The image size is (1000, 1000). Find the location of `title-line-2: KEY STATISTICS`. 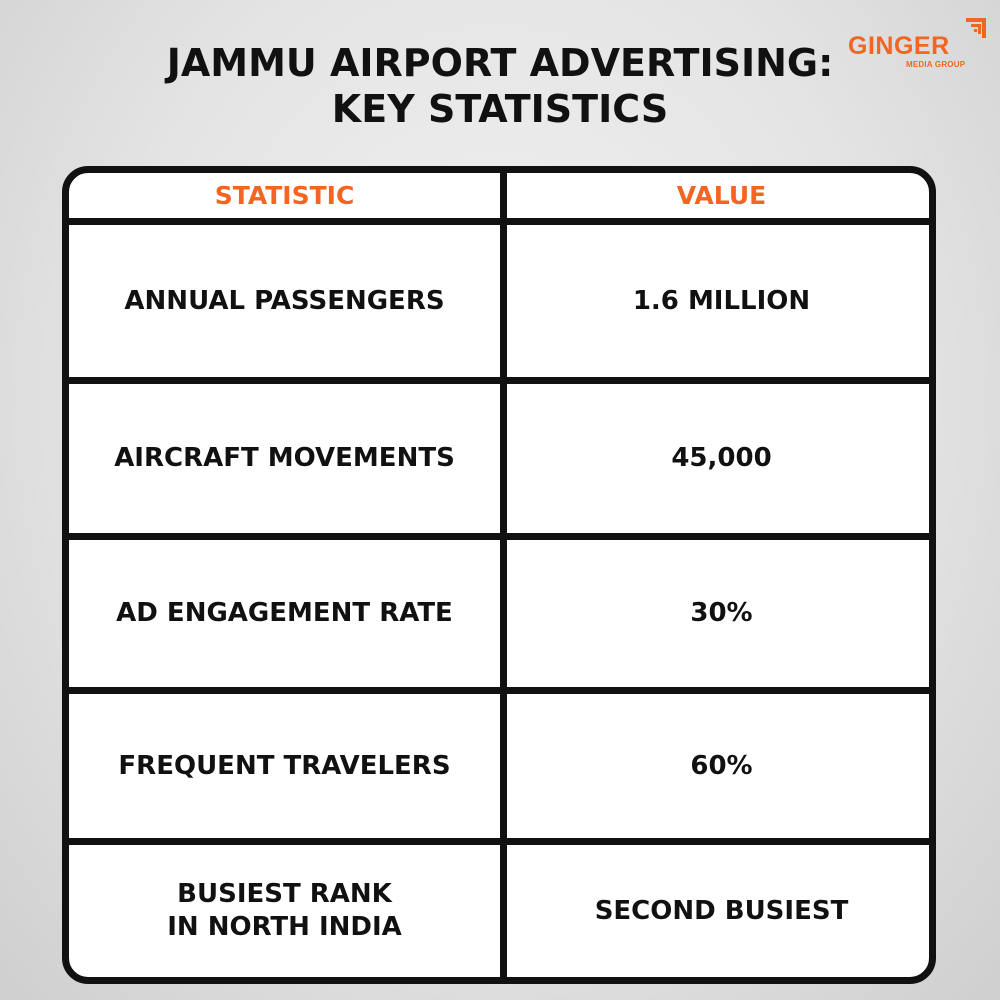

title-line-2: KEY STATISTICS is located at coordinates (500, 109).